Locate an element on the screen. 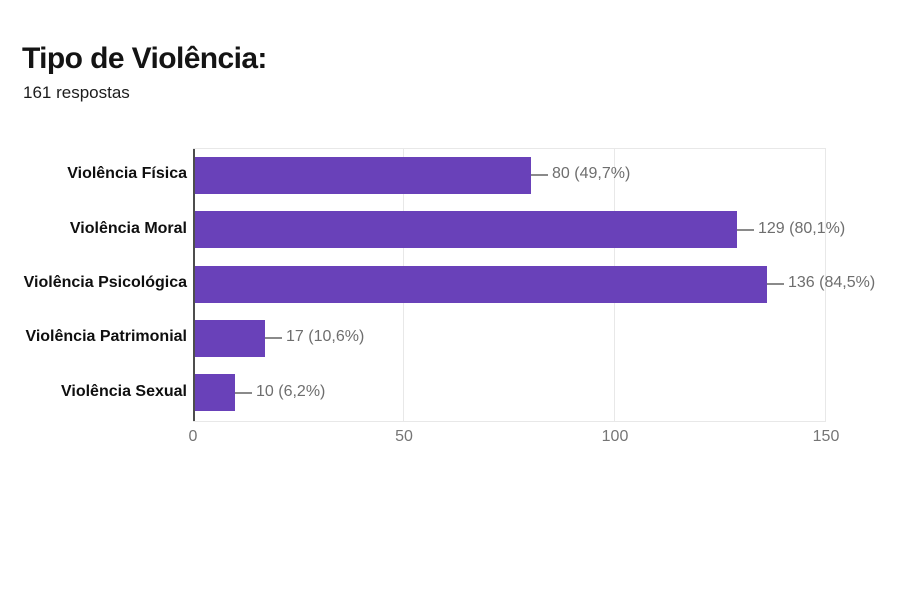 This screenshot has width=900, height=600. x-tick-label-150: 150 is located at coordinates (826, 436).